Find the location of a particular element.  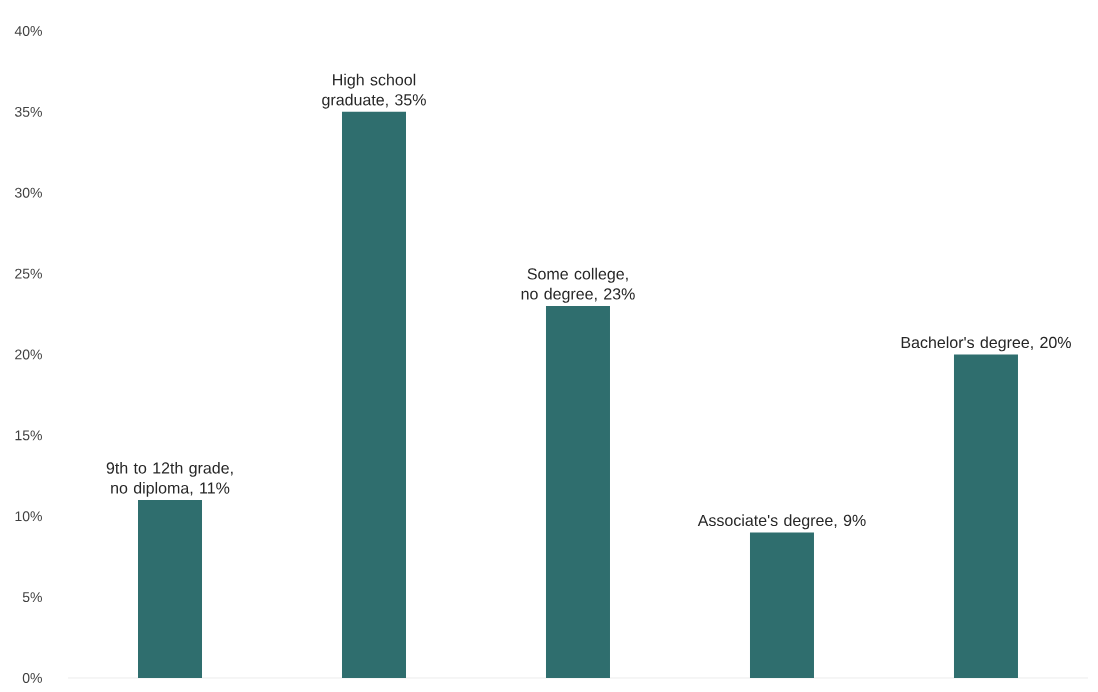

y-tick-label: 25% is located at coordinates (28, 273).